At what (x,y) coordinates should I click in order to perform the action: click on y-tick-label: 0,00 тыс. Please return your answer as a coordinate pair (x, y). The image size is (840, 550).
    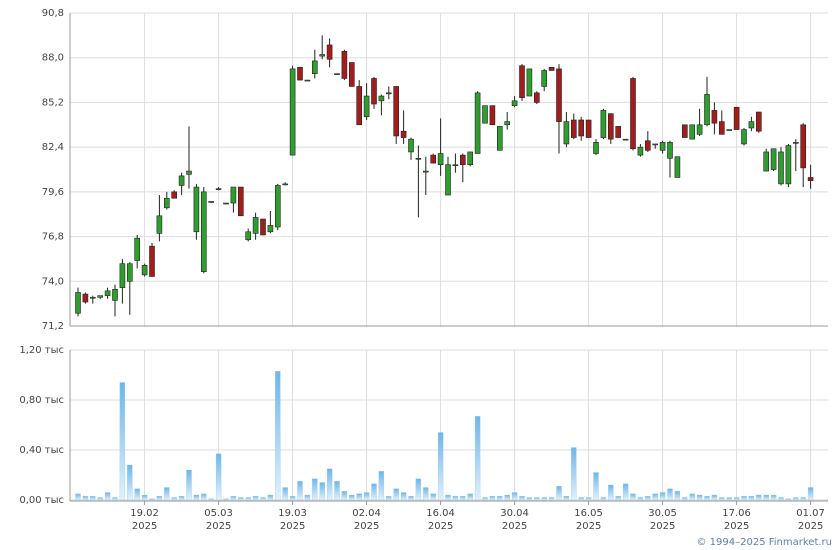
    Looking at the image, I should click on (41, 500).